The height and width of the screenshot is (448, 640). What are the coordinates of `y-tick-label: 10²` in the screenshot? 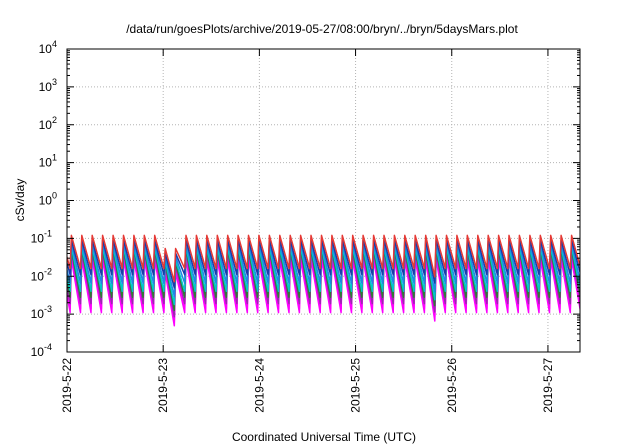 It's located at (48, 123).